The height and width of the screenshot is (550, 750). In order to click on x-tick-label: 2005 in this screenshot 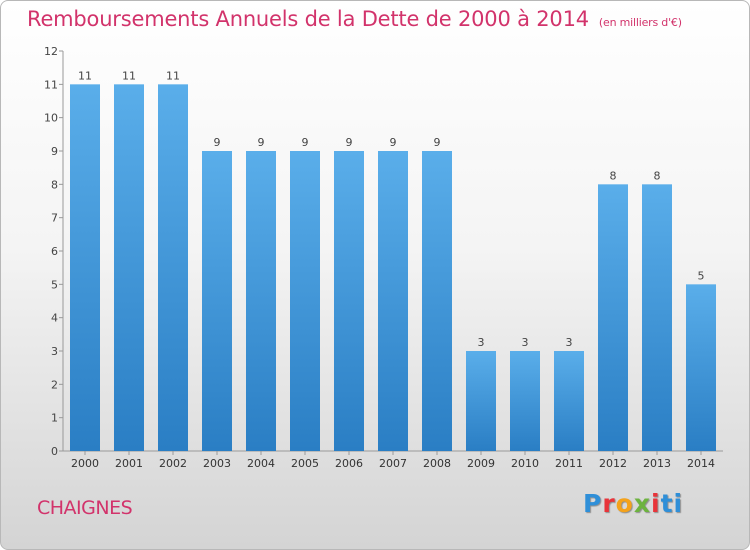, I will do `click(305, 463)`.